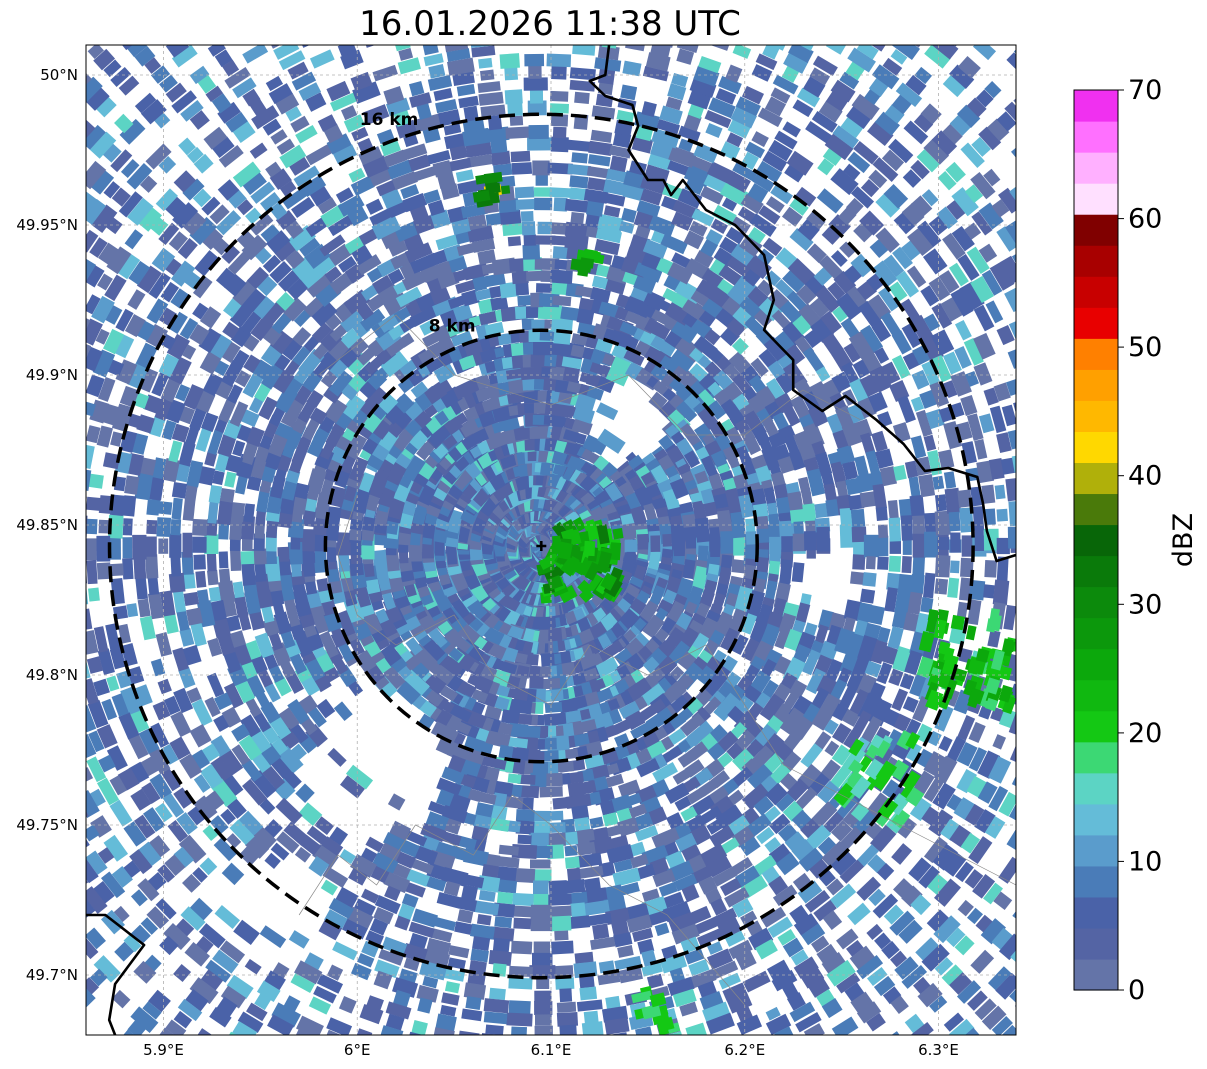  Describe the element at coordinates (1145, 219) in the screenshot. I see `colorbar-tick-label: 60` at that location.